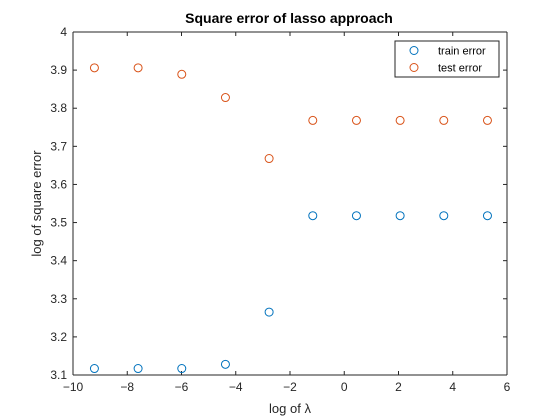 This screenshot has height=420, width=560. Describe the element at coordinates (414, 67) in the screenshot. I see `legend-marker-test-error` at that location.